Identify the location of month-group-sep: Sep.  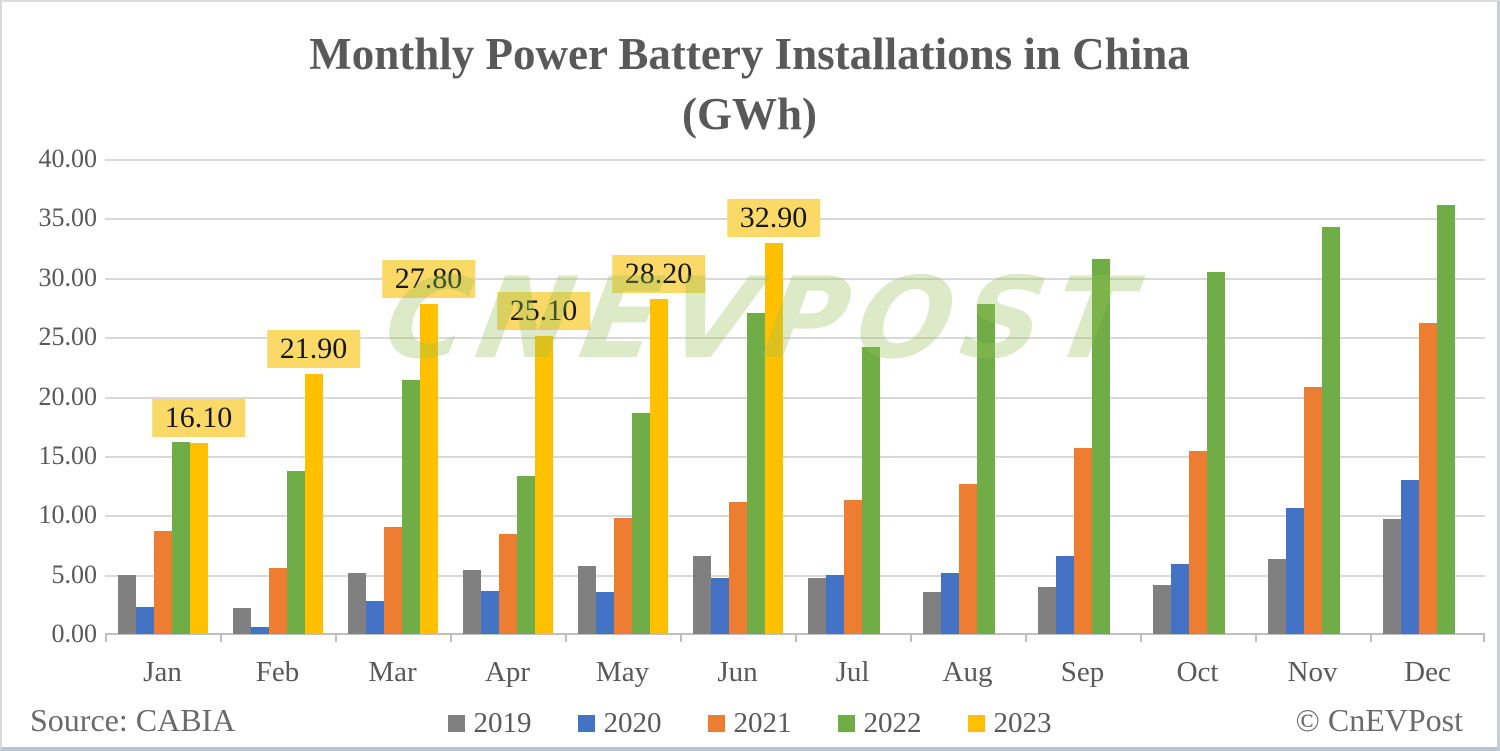
(1082, 423).